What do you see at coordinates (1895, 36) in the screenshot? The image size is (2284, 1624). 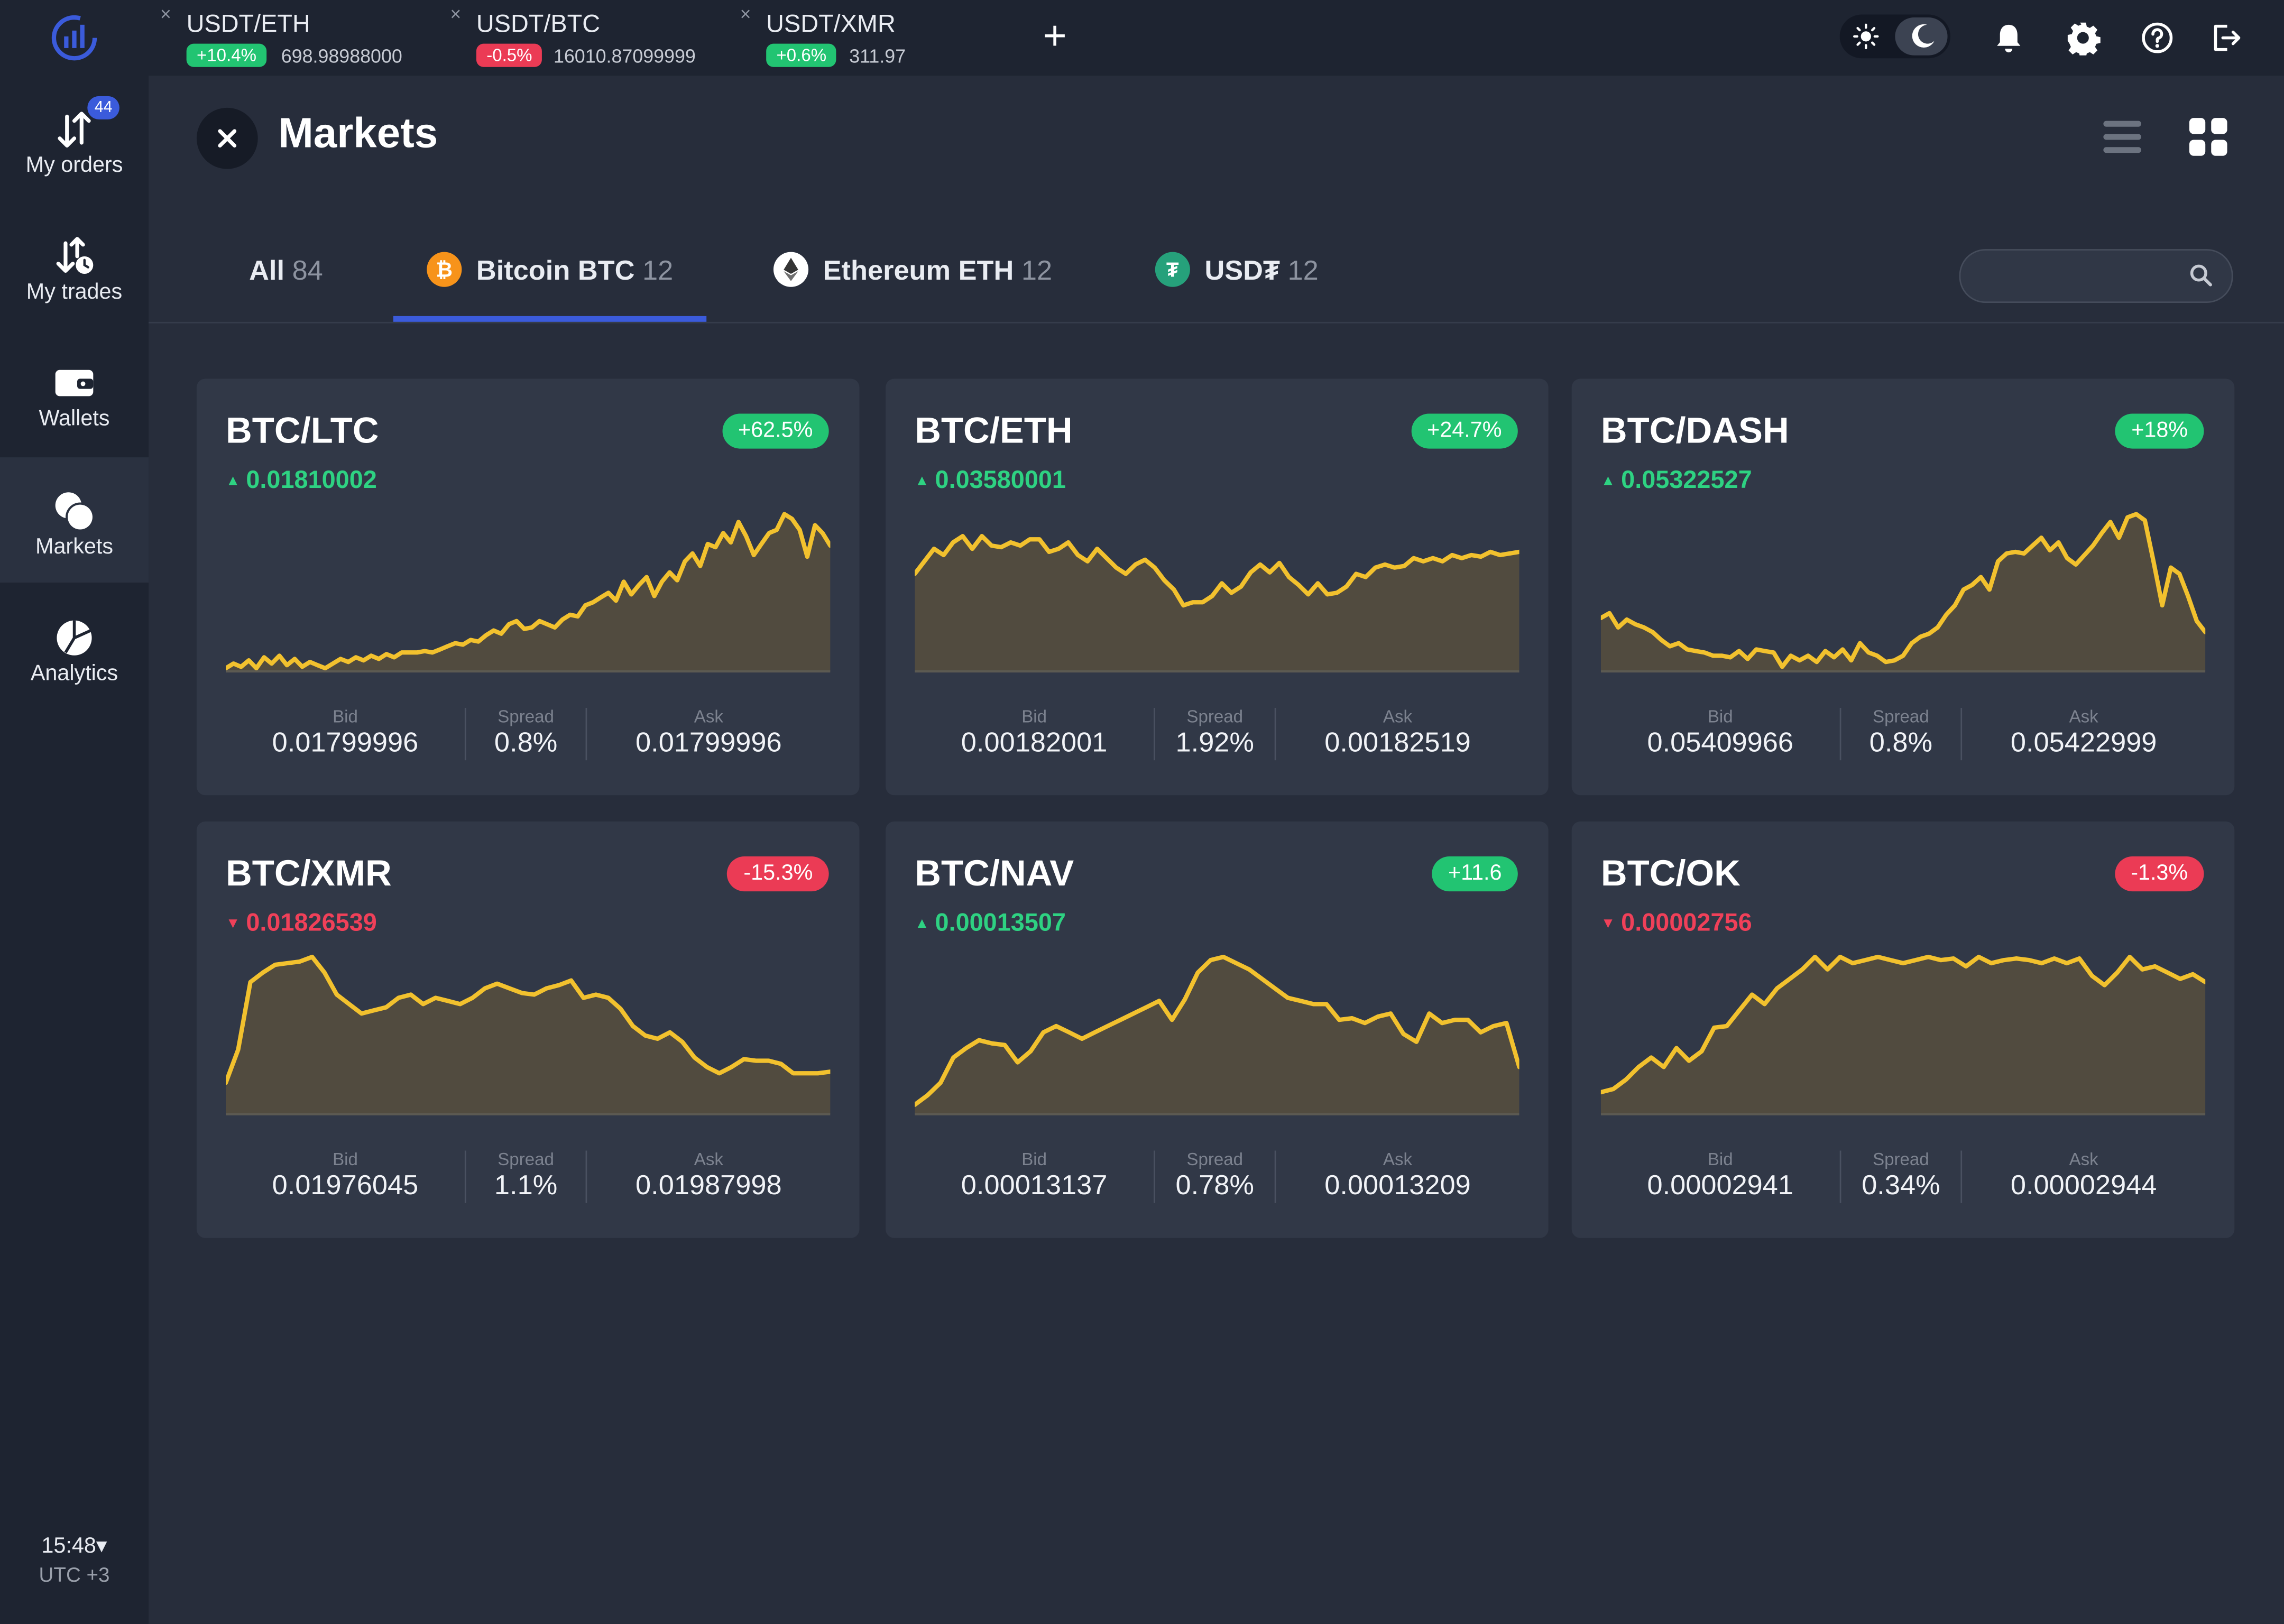 I see `theme-toggle` at bounding box center [1895, 36].